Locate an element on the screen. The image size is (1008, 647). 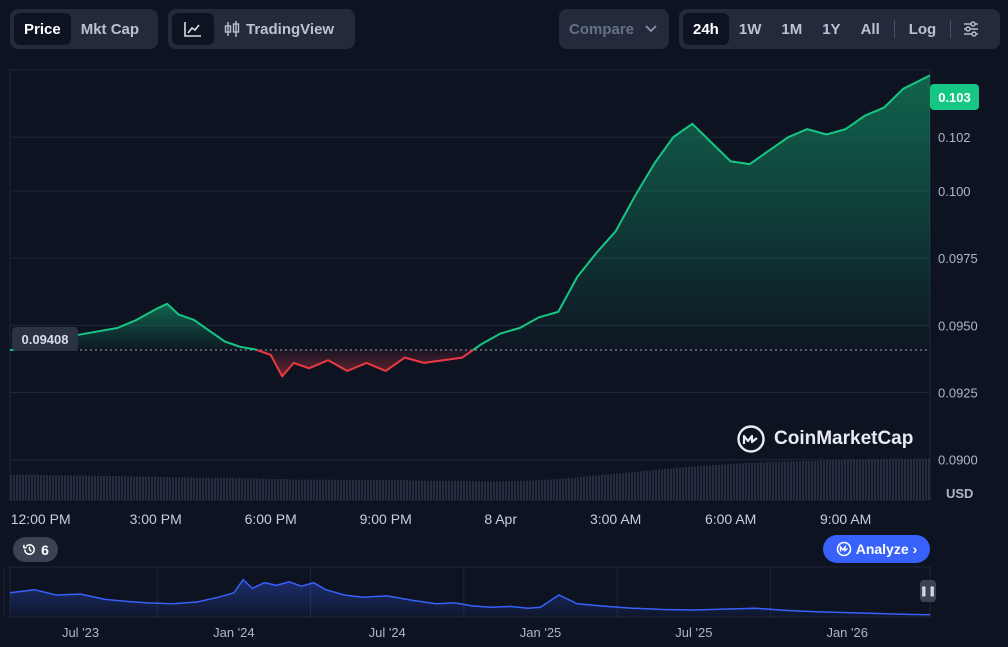
range-24h-button: 24h is located at coordinates (706, 29).